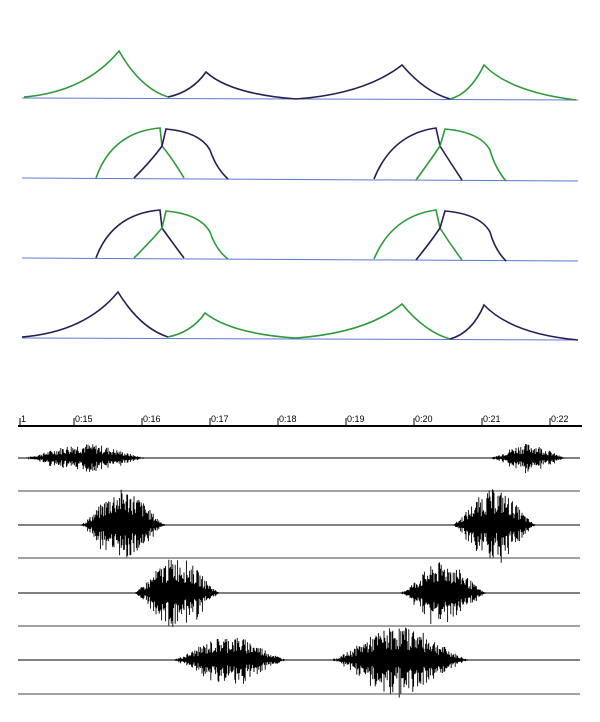 Image resolution: width=600 pixels, height=722 pixels. I want to click on tick-label: 0:22, so click(560, 419).